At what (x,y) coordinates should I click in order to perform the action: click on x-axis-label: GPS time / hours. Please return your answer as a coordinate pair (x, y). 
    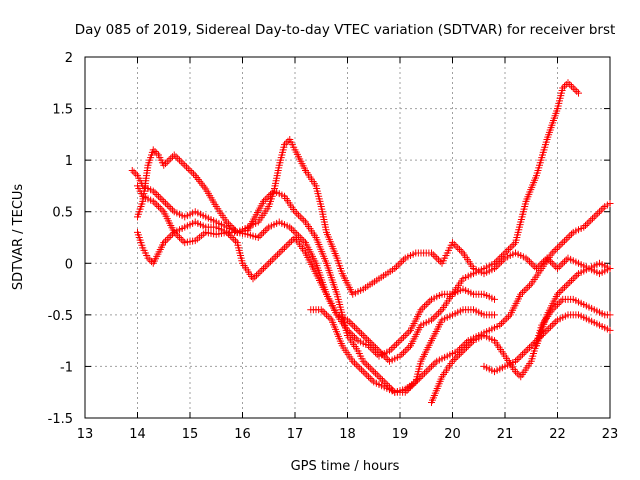
    Looking at the image, I should click on (345, 466).